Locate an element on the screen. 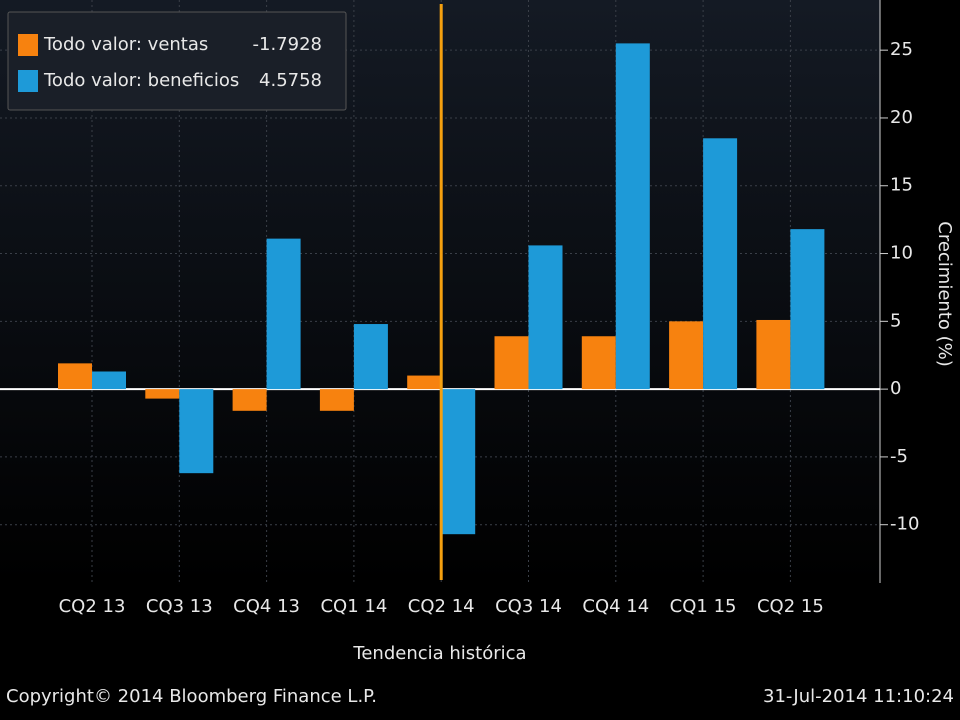  legend-label: Todo valor: beneficios is located at coordinates (141, 80).